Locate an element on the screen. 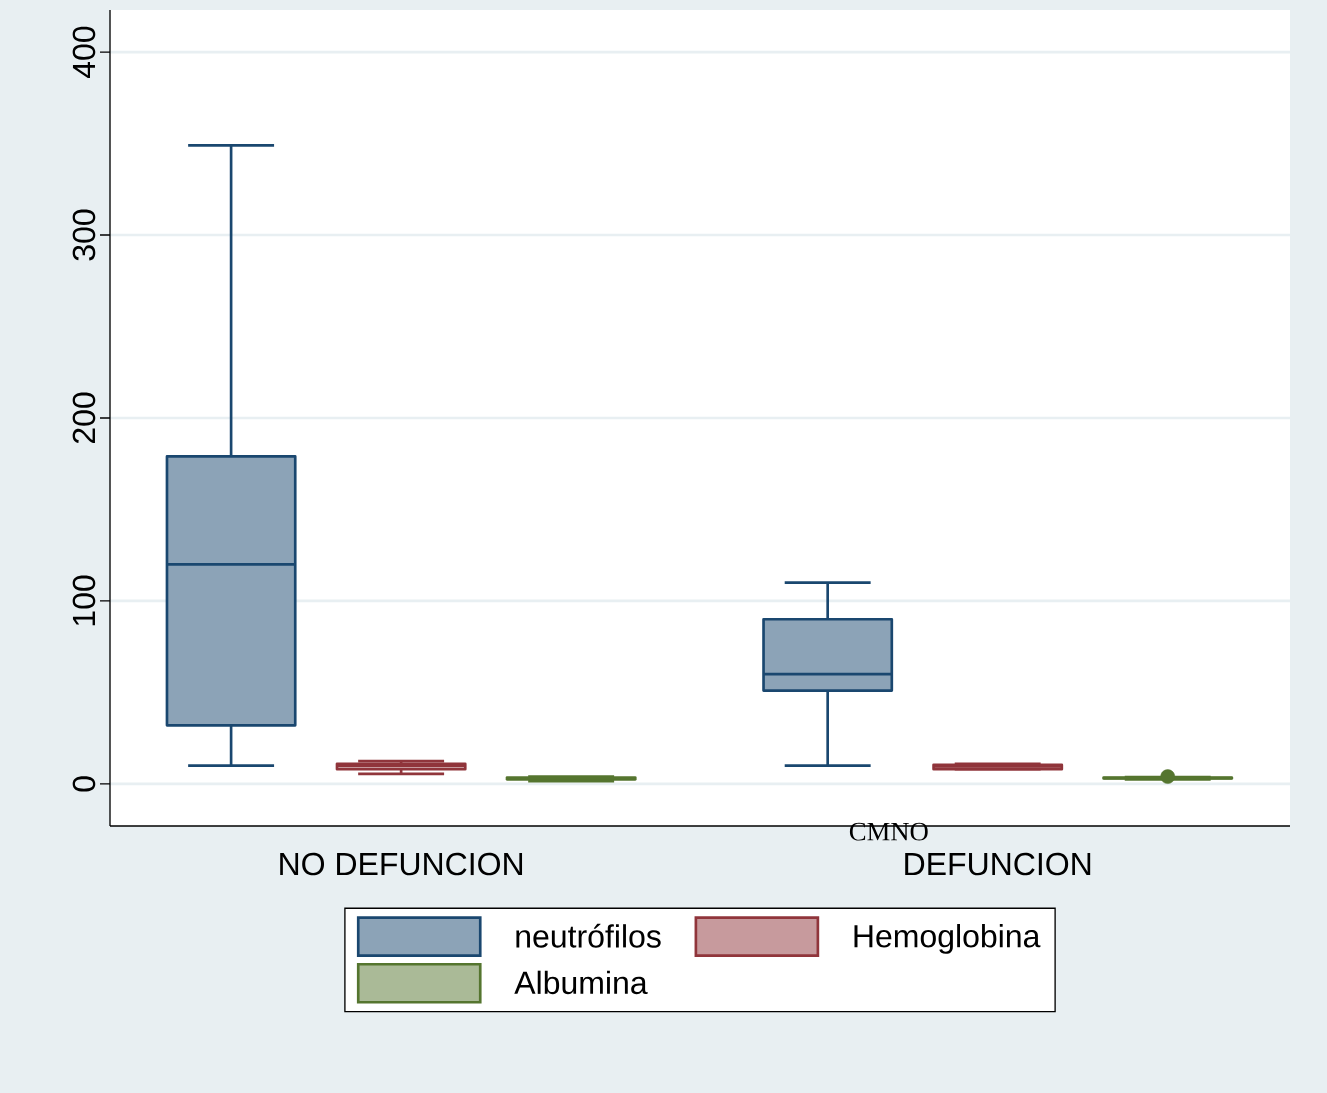 The width and height of the screenshot is (1327, 1093). y-tick-label: 300 is located at coordinates (84, 235).